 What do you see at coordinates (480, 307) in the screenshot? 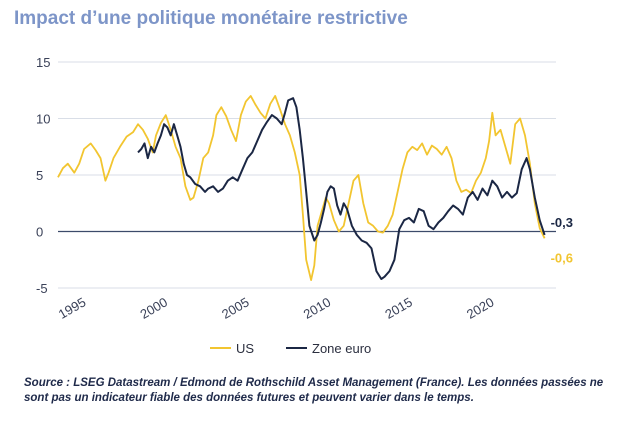
I see `x-tick-label: 2020` at bounding box center [480, 307].